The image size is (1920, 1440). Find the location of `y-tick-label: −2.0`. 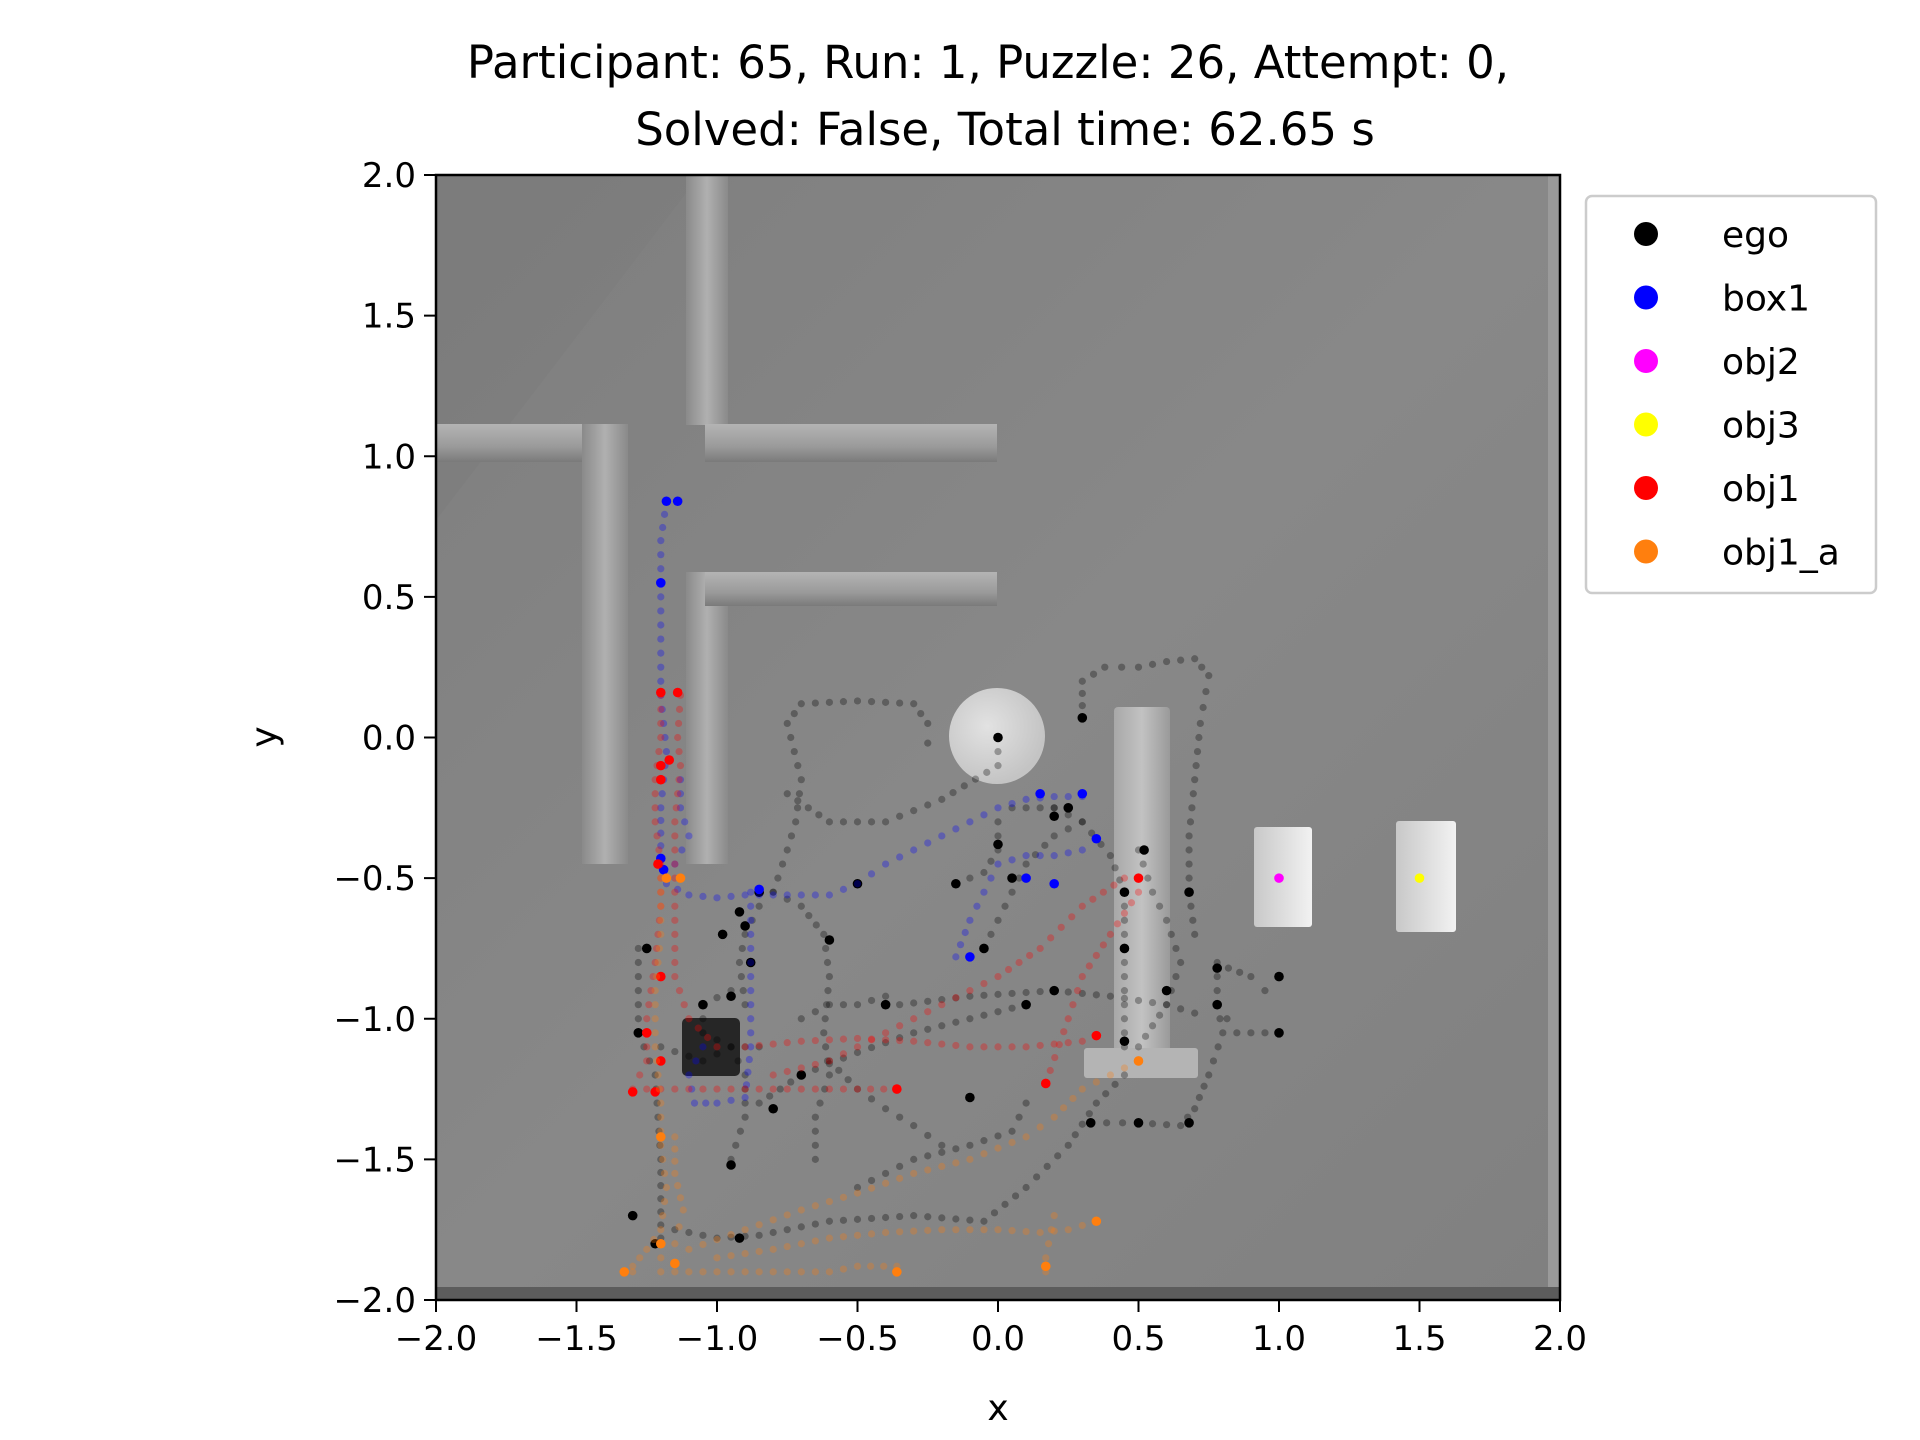

y-tick-label: −2.0 is located at coordinates (374, 1301).